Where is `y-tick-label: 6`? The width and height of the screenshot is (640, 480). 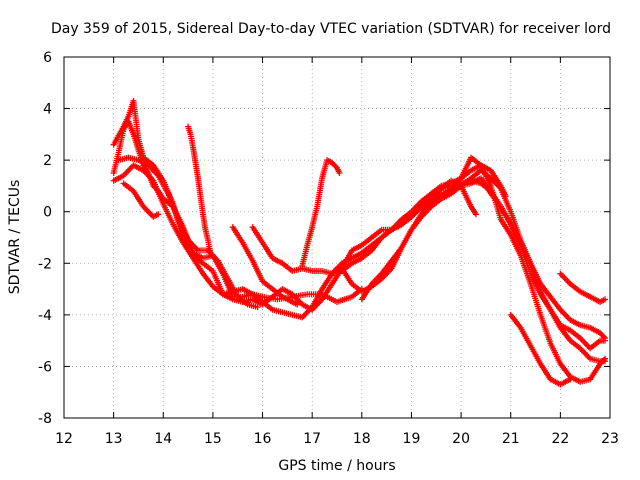 y-tick-label: 6 is located at coordinates (47, 58).